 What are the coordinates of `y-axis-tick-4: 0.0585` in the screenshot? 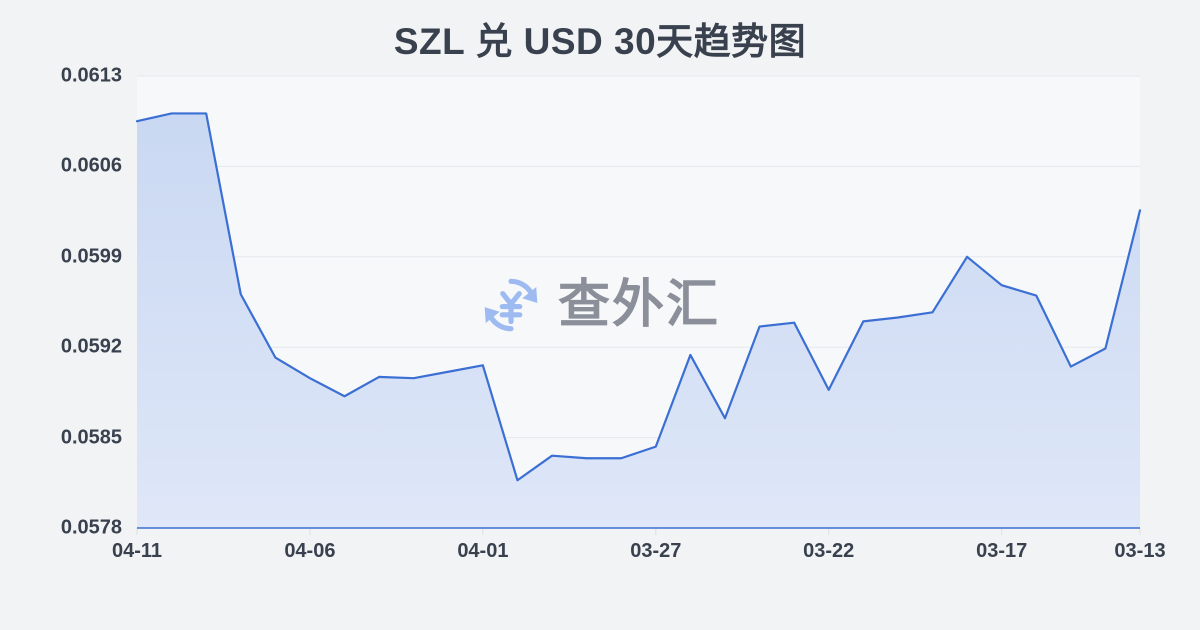 It's located at (91, 437).